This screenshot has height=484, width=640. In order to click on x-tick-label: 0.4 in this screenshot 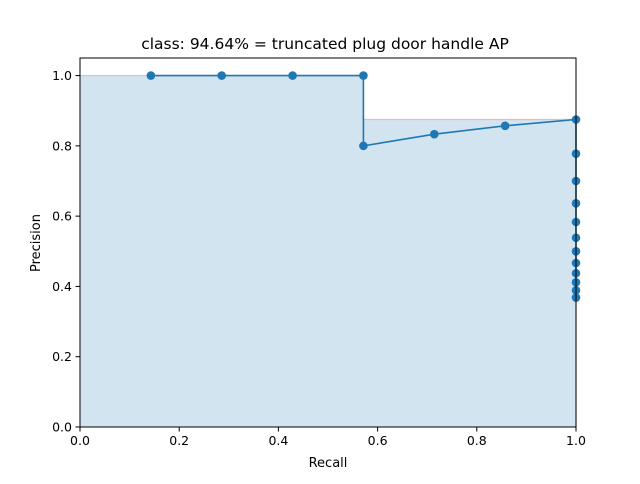, I will do `click(278, 440)`.